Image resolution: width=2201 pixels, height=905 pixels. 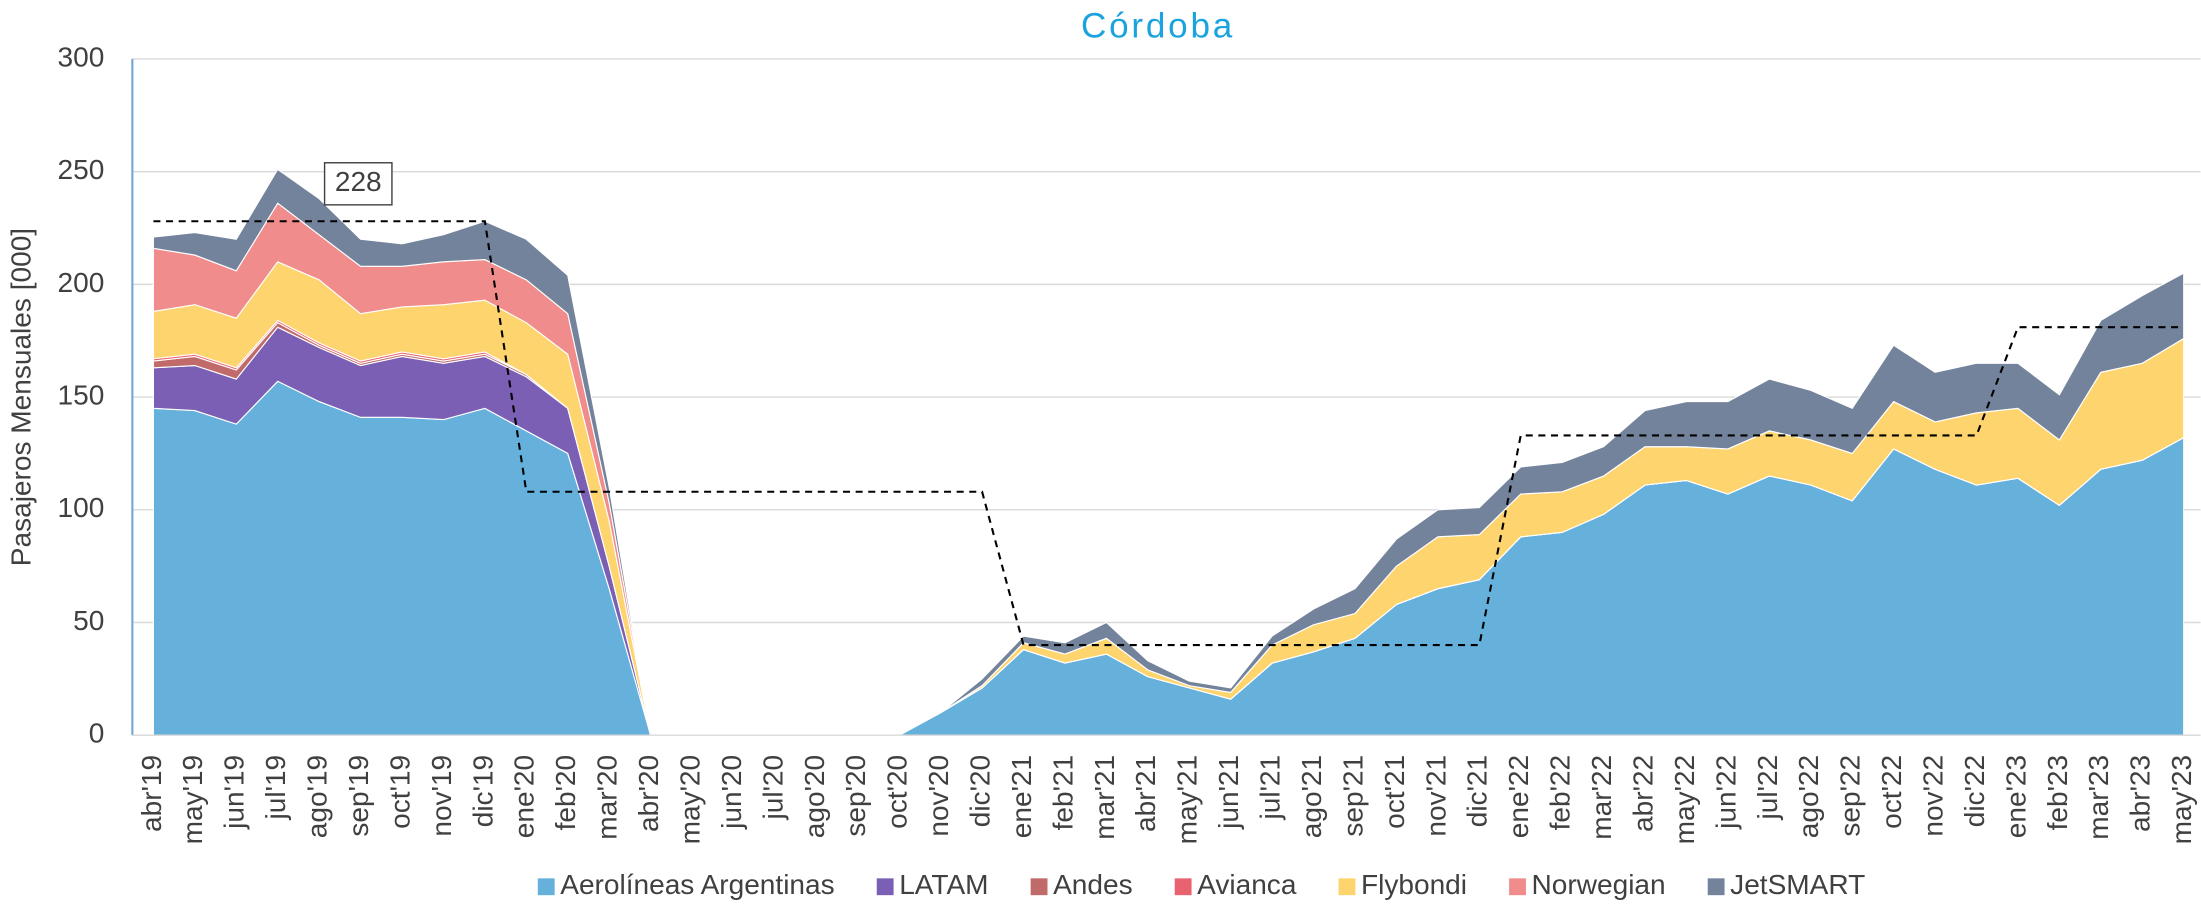 What do you see at coordinates (1684, 800) in the screenshot?
I see `x-tick-label: may'22` at bounding box center [1684, 800].